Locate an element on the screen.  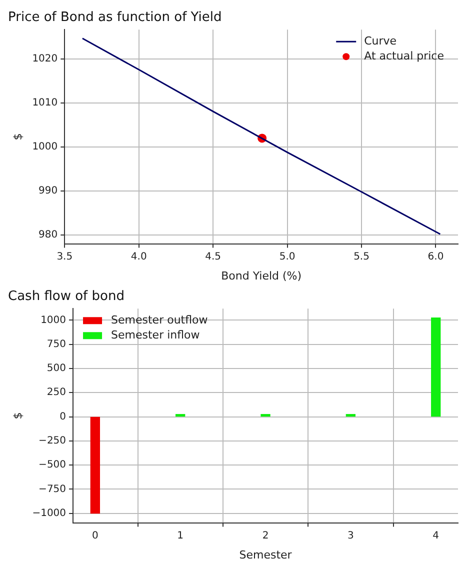
x-tick-label: 3 is located at coordinates (350, 536).